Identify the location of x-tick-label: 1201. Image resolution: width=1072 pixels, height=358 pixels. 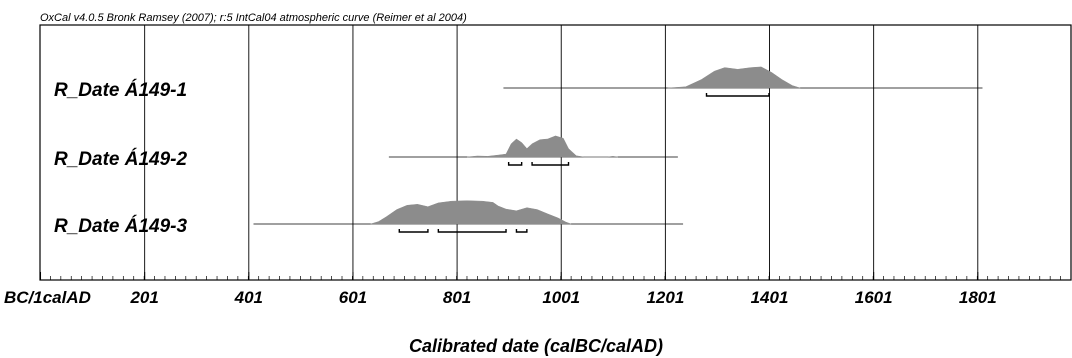
(665, 297).